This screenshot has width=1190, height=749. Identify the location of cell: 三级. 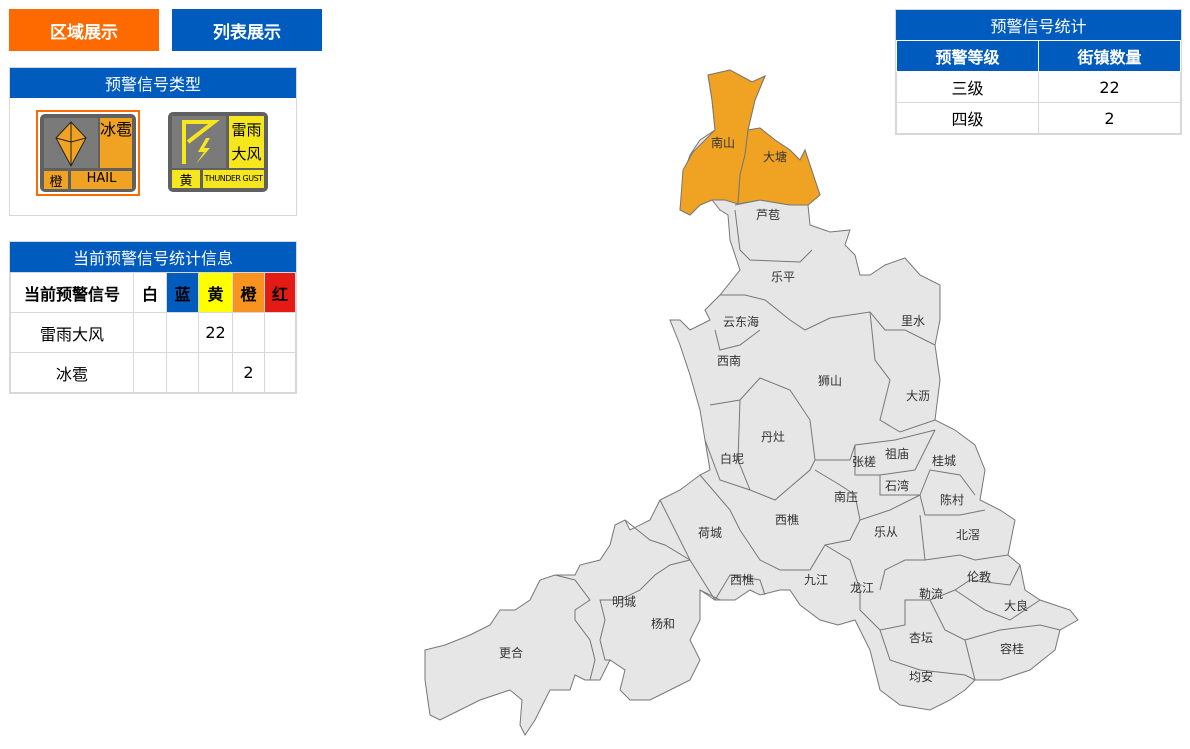
(967, 87).